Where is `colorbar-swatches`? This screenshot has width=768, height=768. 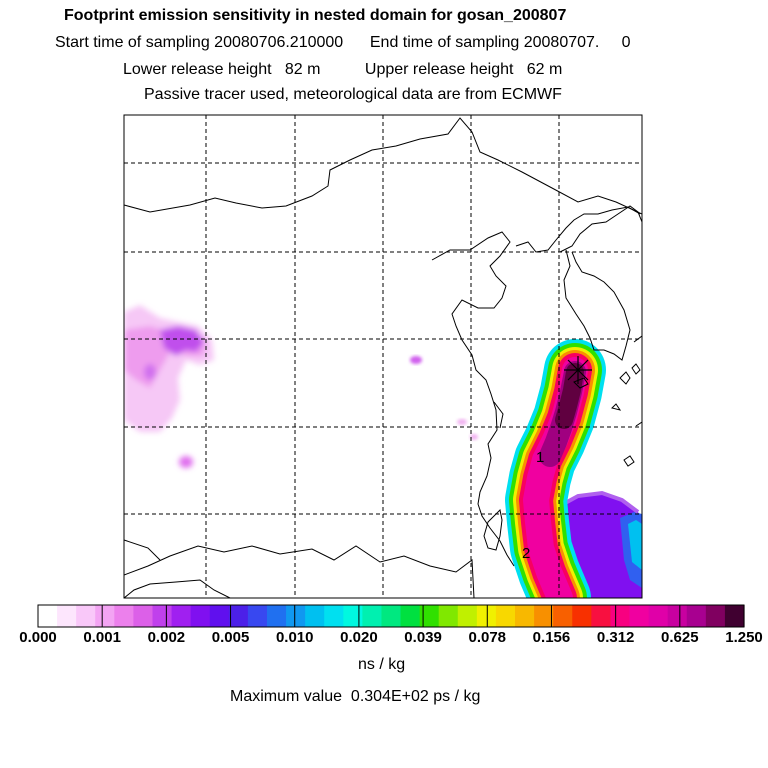 colorbar-swatches is located at coordinates (391, 616).